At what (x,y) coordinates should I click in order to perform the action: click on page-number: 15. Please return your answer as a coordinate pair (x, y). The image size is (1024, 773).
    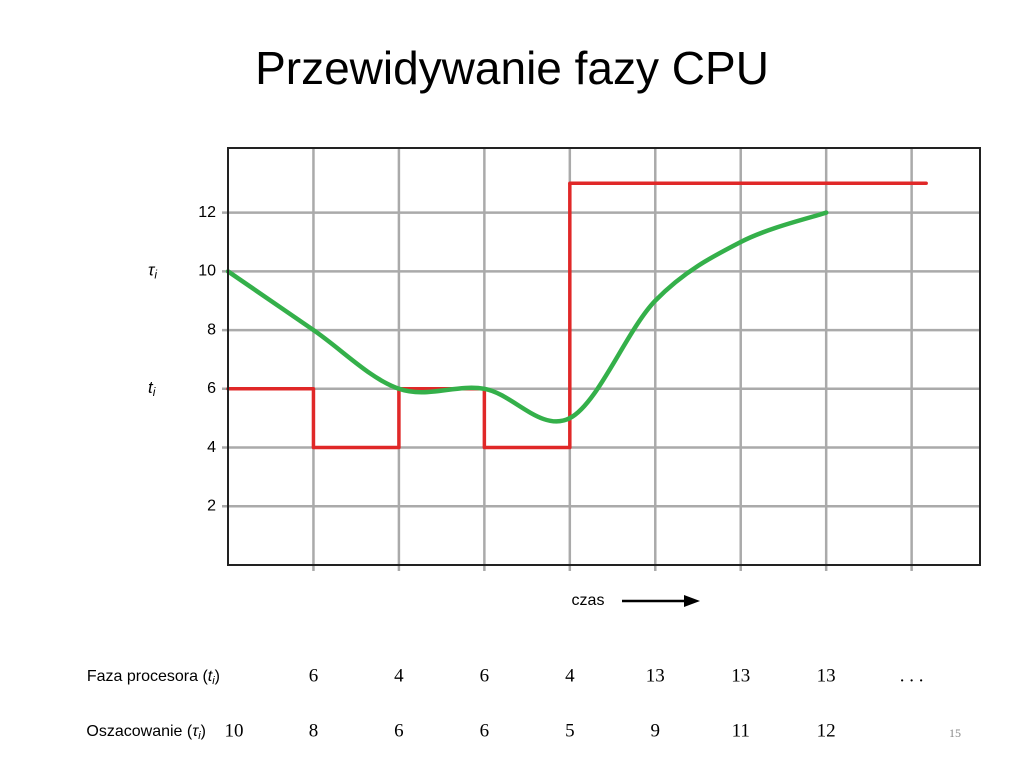
    Looking at the image, I should click on (955, 733).